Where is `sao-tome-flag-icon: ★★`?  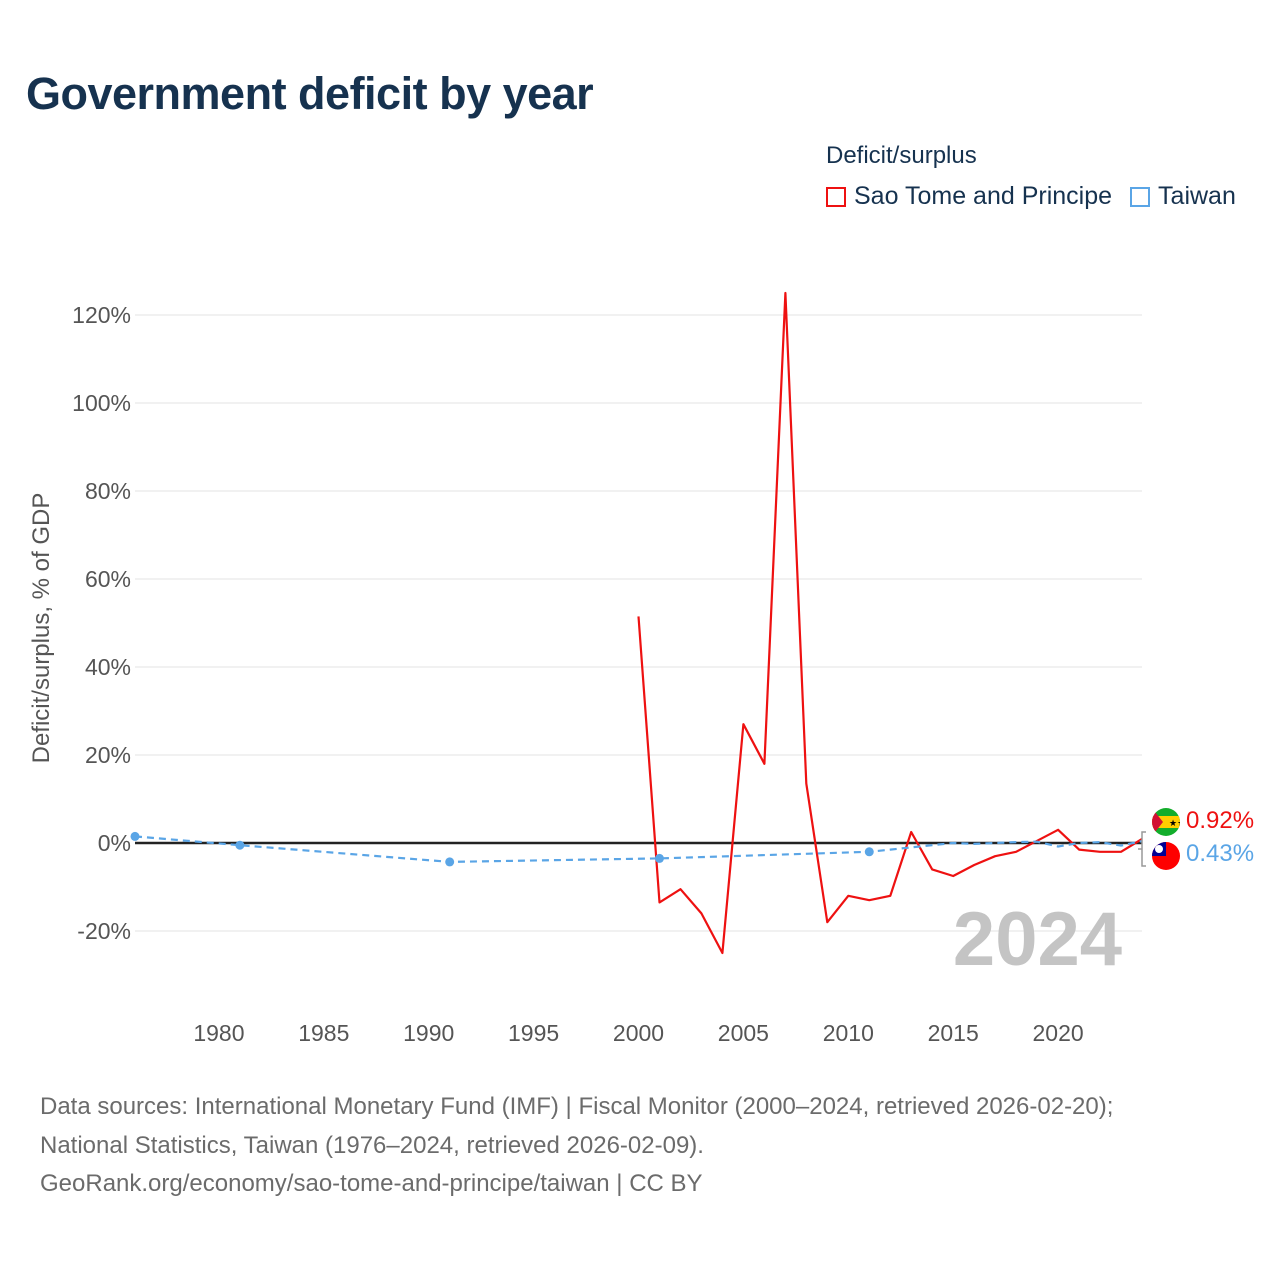 sao-tome-flag-icon: ★★ is located at coordinates (1168, 822).